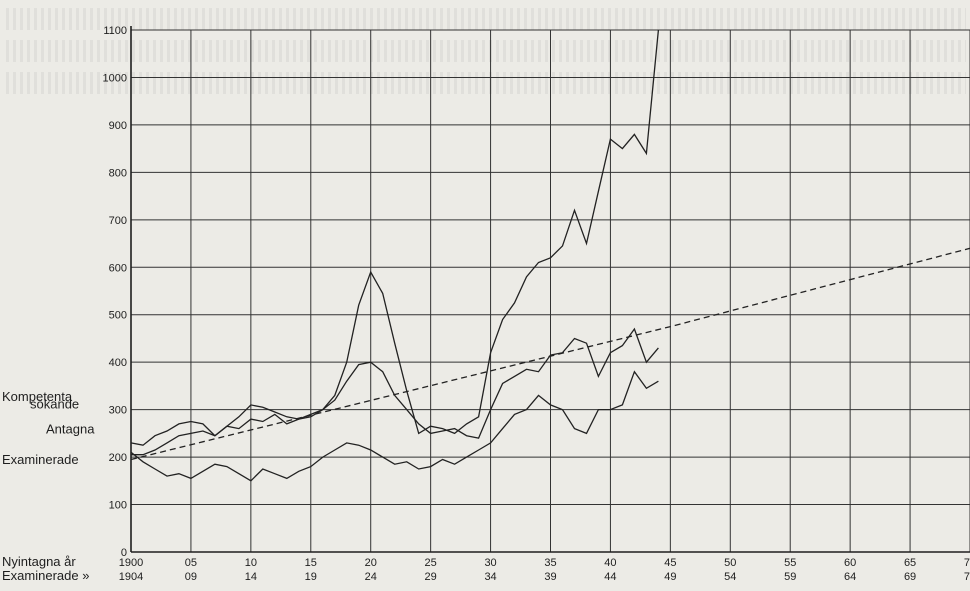  I want to click on x-tick-label-intake: 45, so click(670, 563).